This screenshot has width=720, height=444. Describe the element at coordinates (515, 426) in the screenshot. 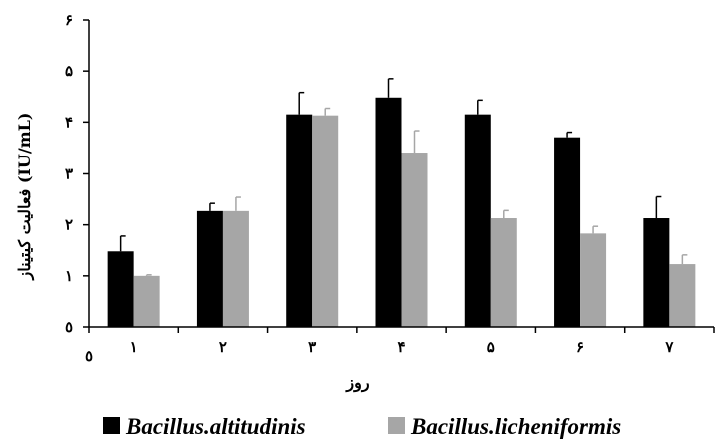

I see `legend-label-series-2: Bacillus.licheniformis` at that location.